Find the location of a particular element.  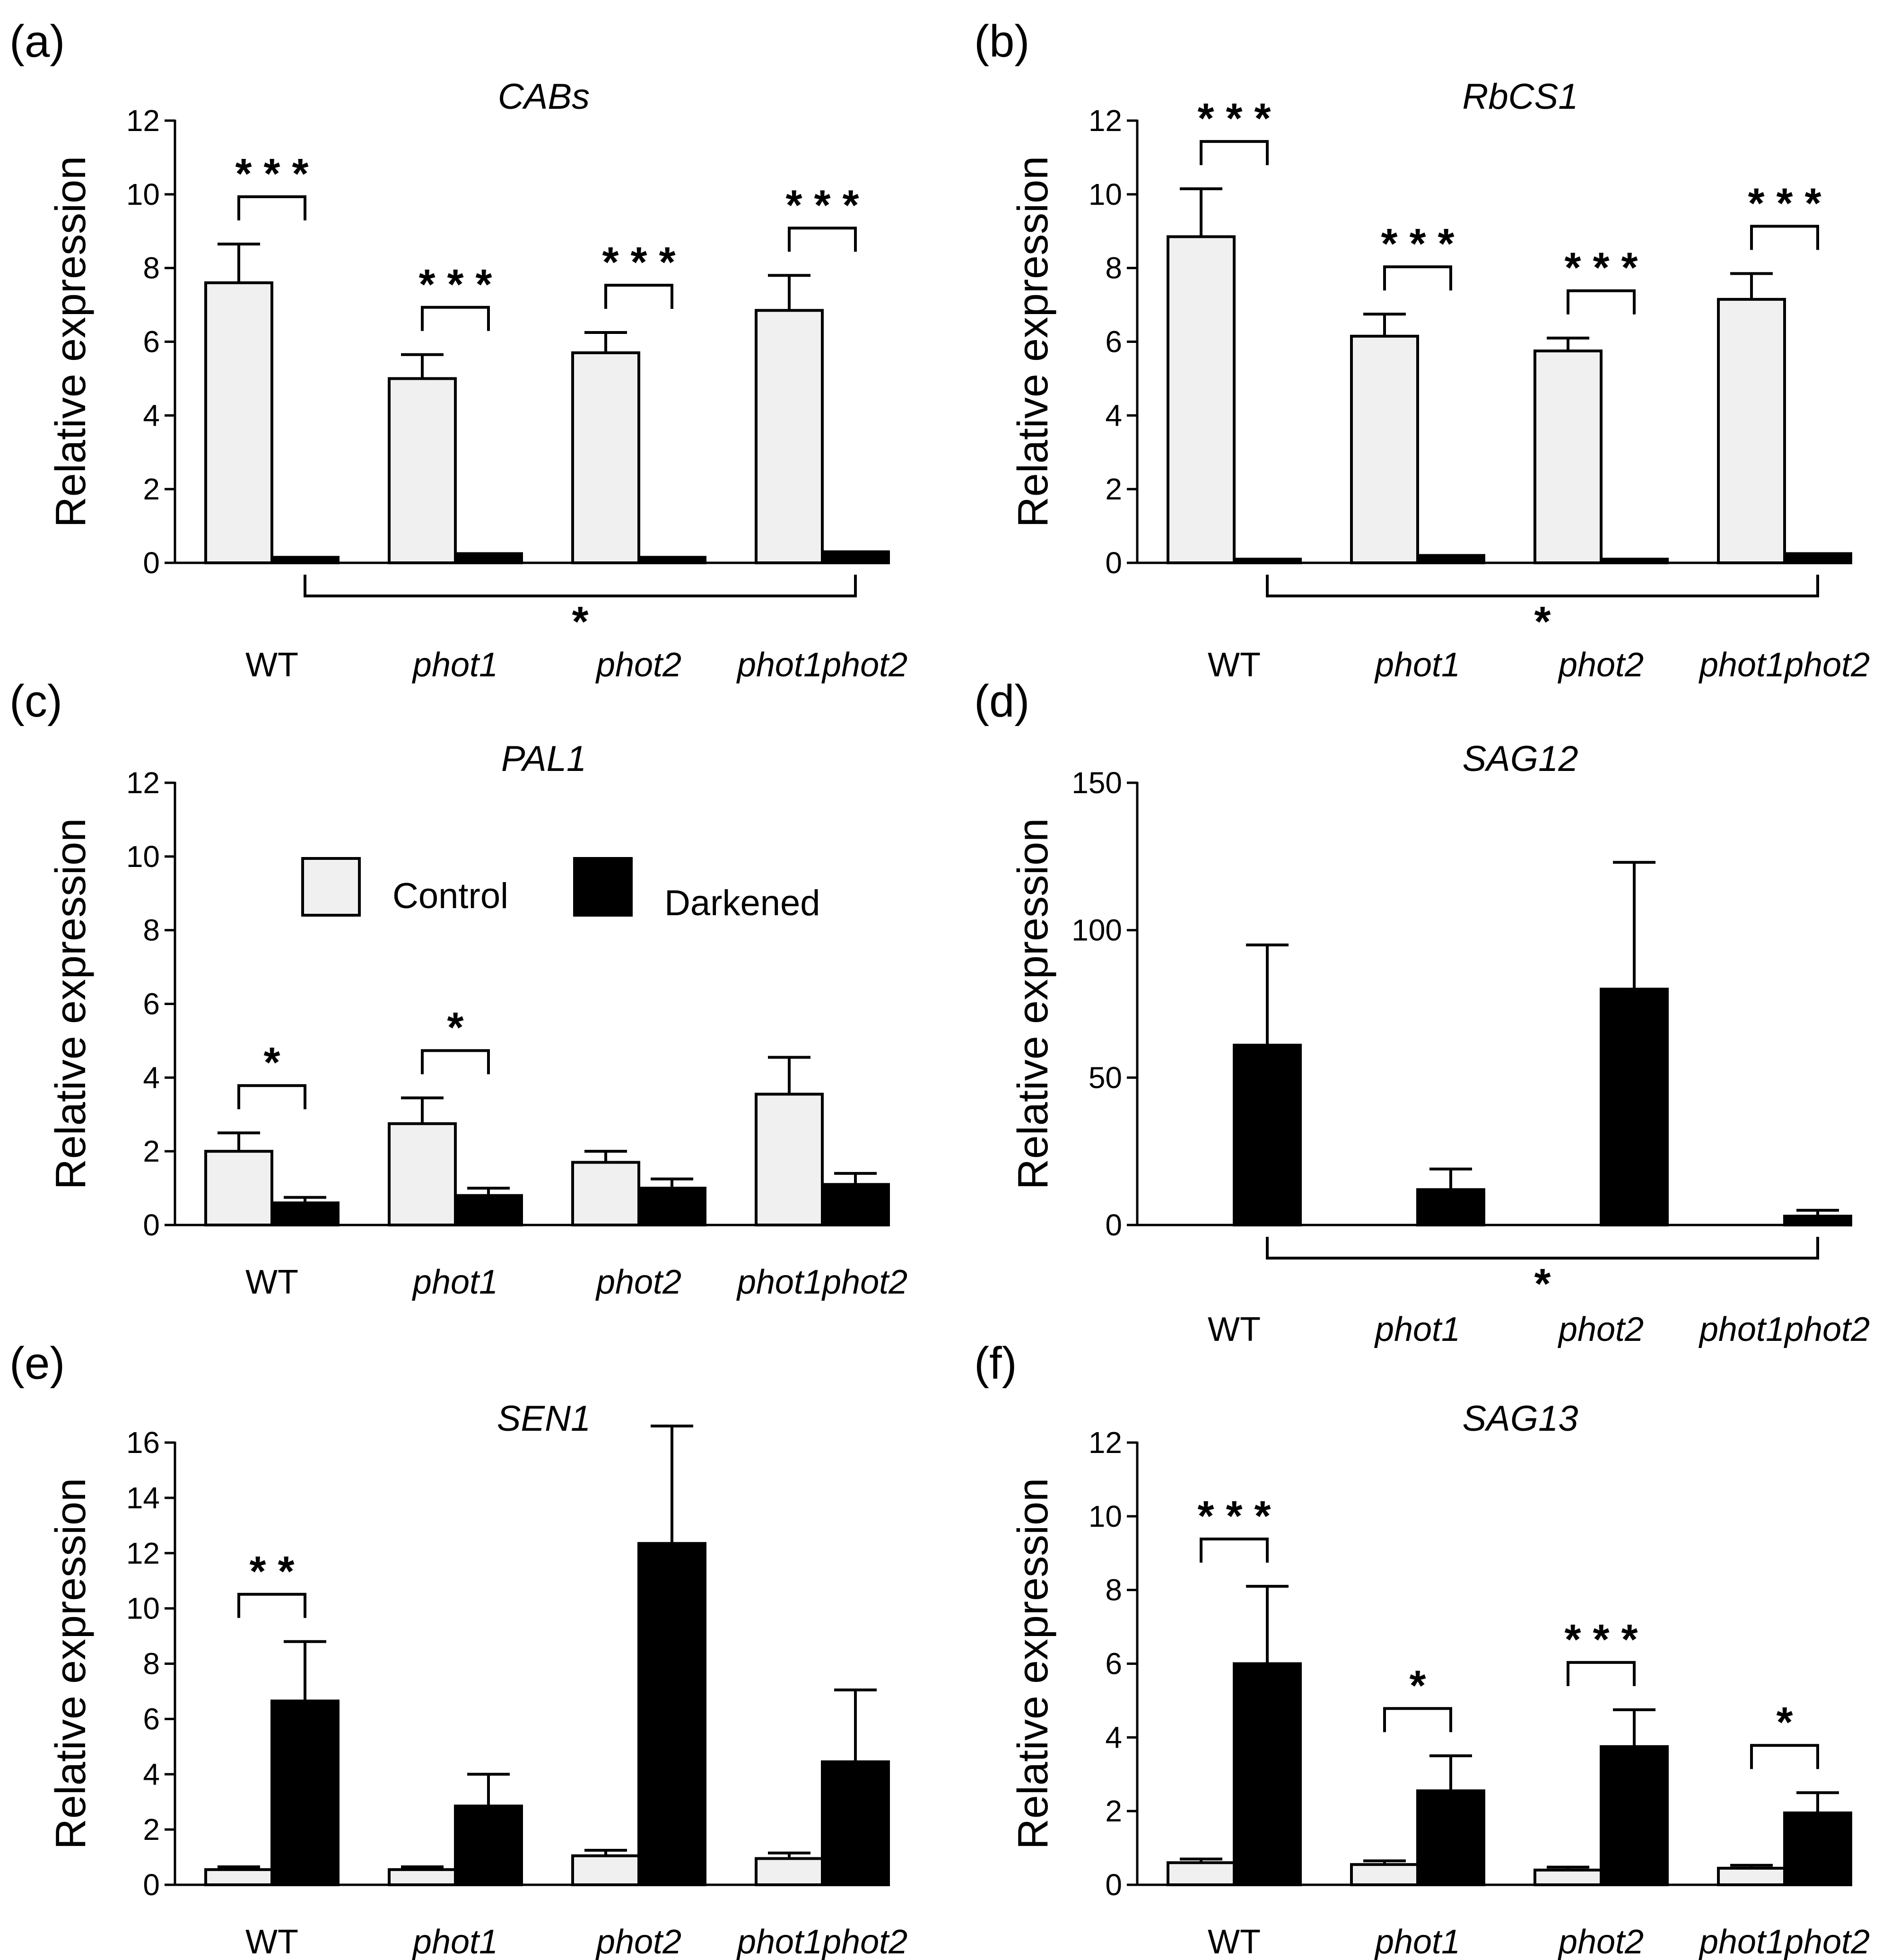

chart-title: RbCS1 is located at coordinates (1520, 97).